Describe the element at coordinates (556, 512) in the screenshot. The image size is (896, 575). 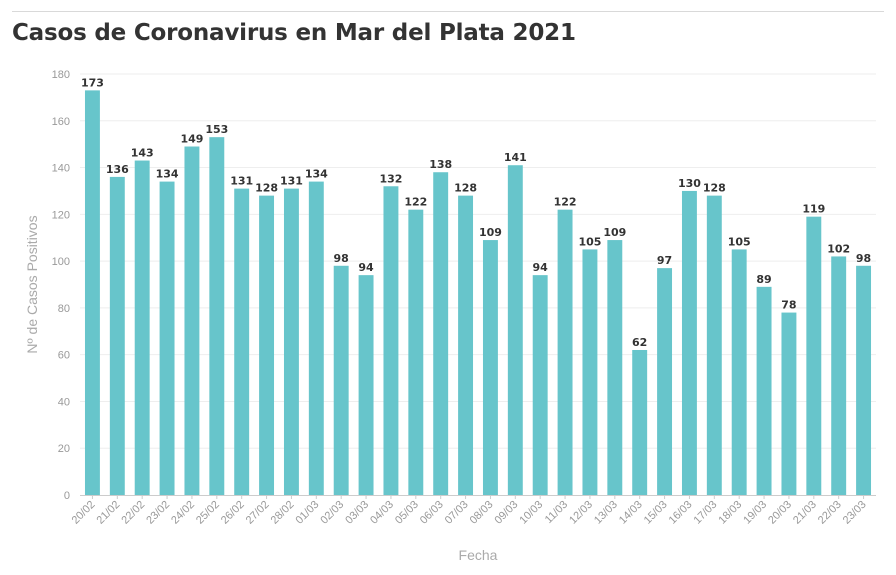
I see `x-tick-label: 11/03` at that location.